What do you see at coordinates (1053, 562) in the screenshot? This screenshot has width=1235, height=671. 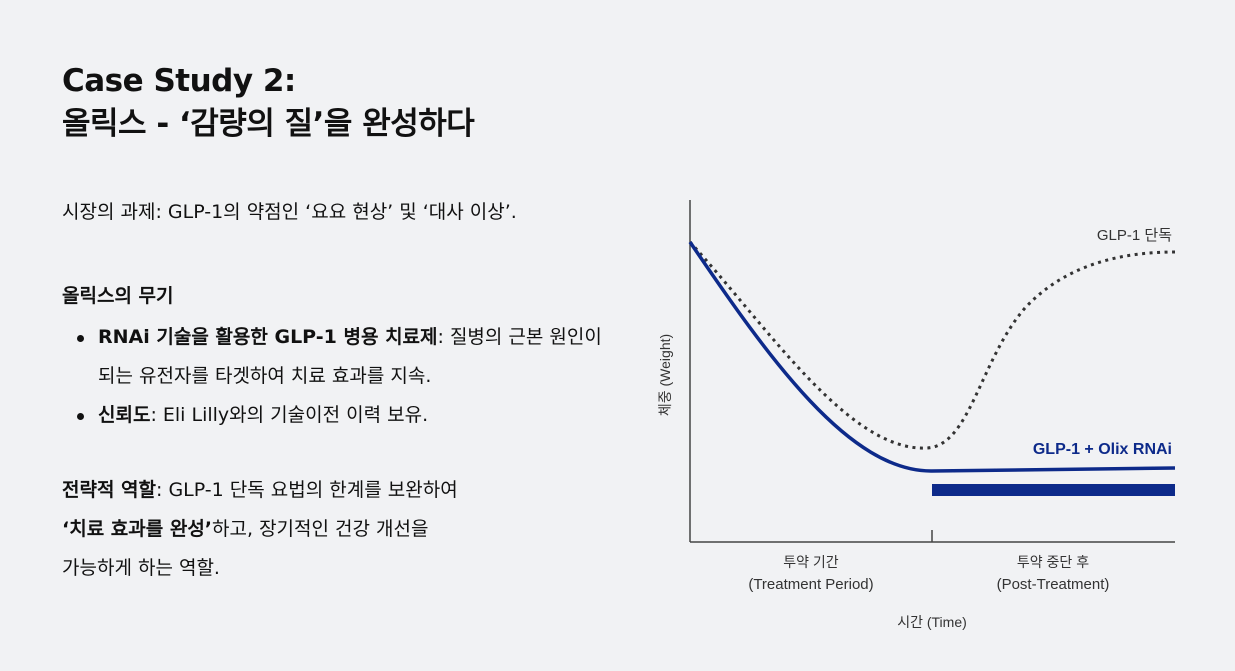 I see `phase-label-post: 투약 중단 후` at bounding box center [1053, 562].